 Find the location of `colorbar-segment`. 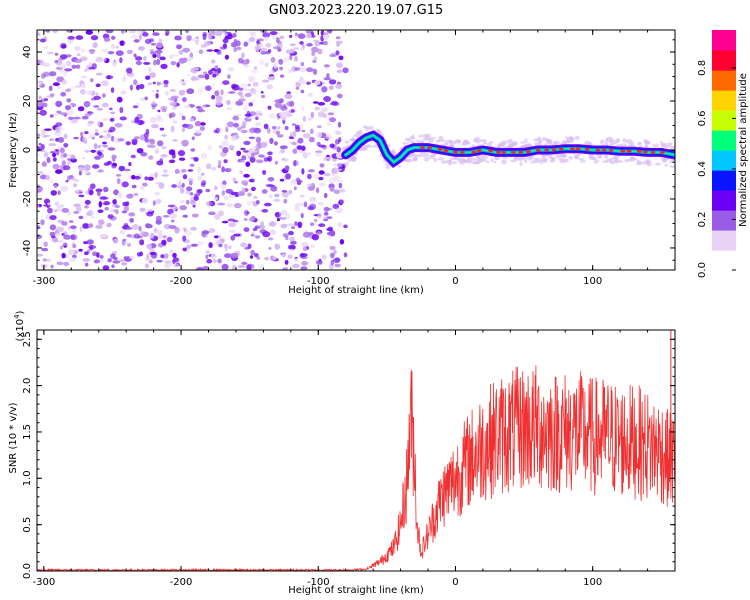

colorbar-segment is located at coordinates (724, 80).